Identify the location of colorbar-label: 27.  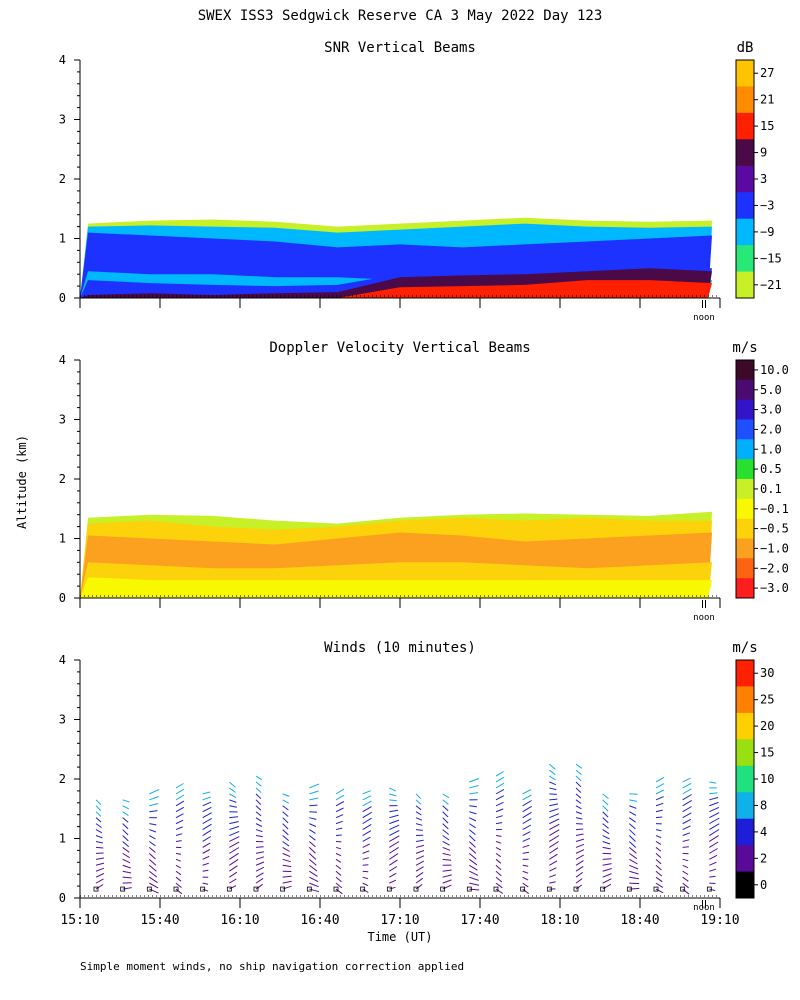
(767, 73).